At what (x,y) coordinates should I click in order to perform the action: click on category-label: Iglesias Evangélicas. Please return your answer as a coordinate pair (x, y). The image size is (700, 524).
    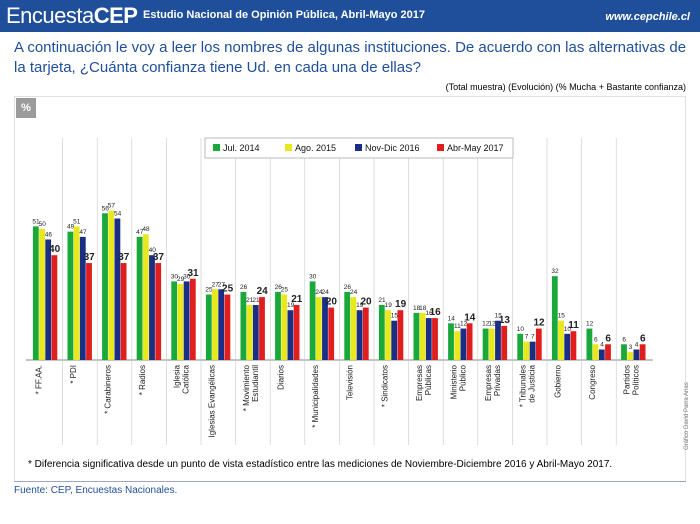
    Looking at the image, I should click on (211, 401).